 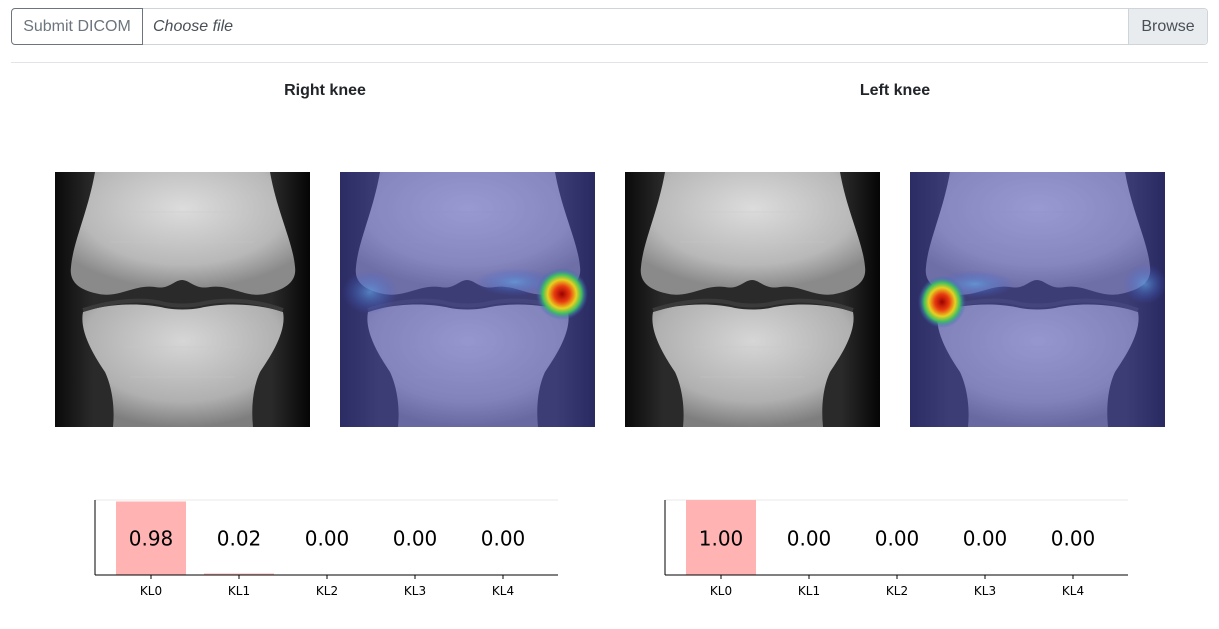 I want to click on right-knee-heatmap-image, so click(x=467, y=299).